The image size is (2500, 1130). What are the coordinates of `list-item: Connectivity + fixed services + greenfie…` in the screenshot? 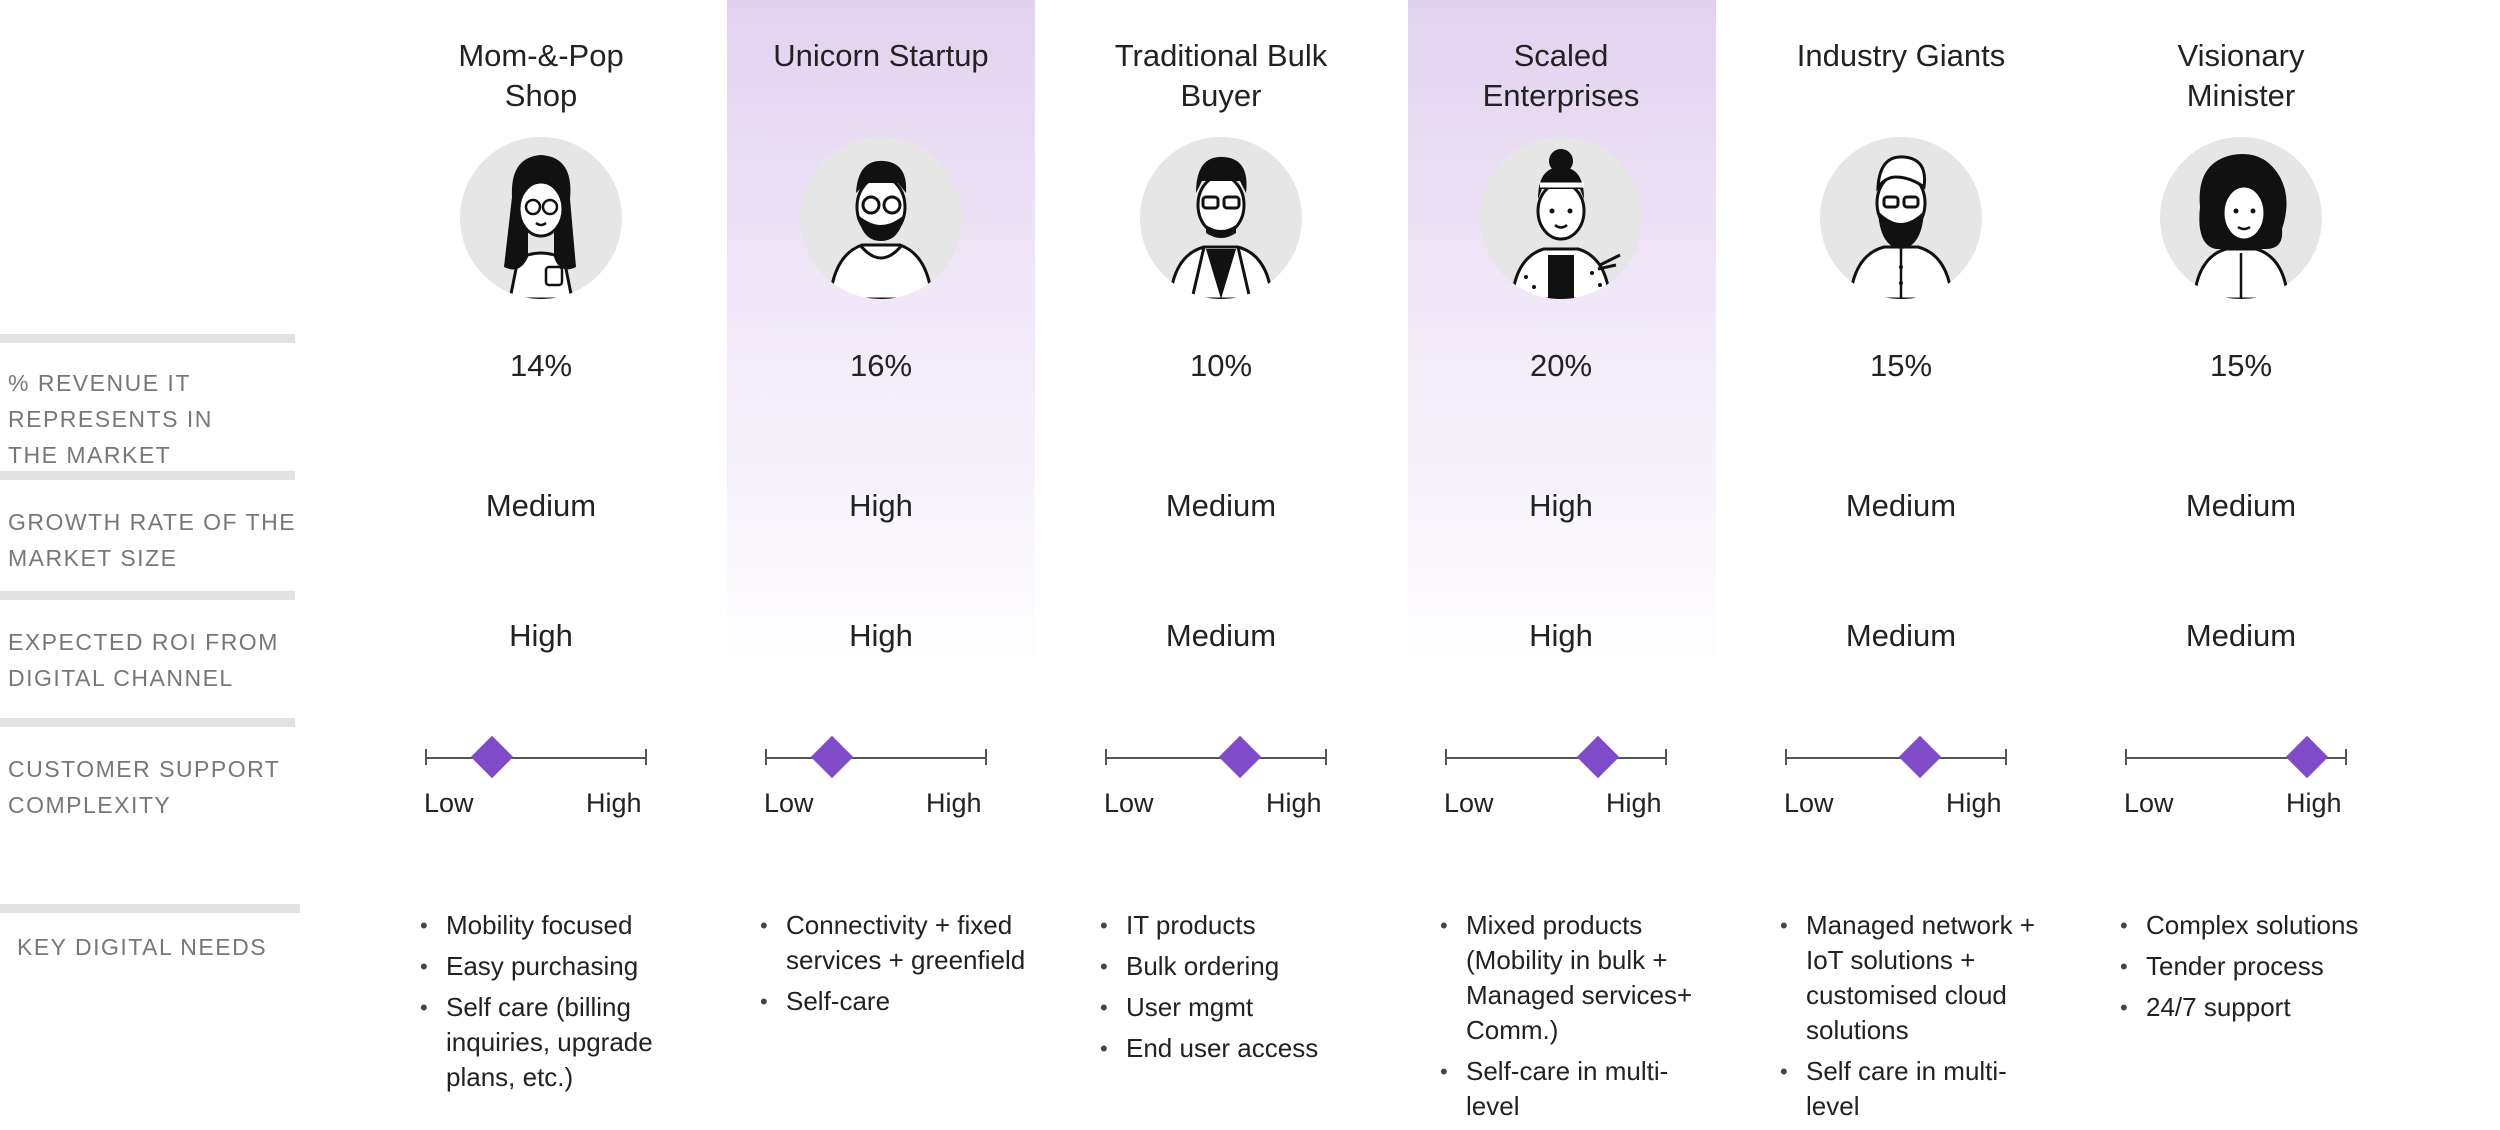 It's located at (910, 943).